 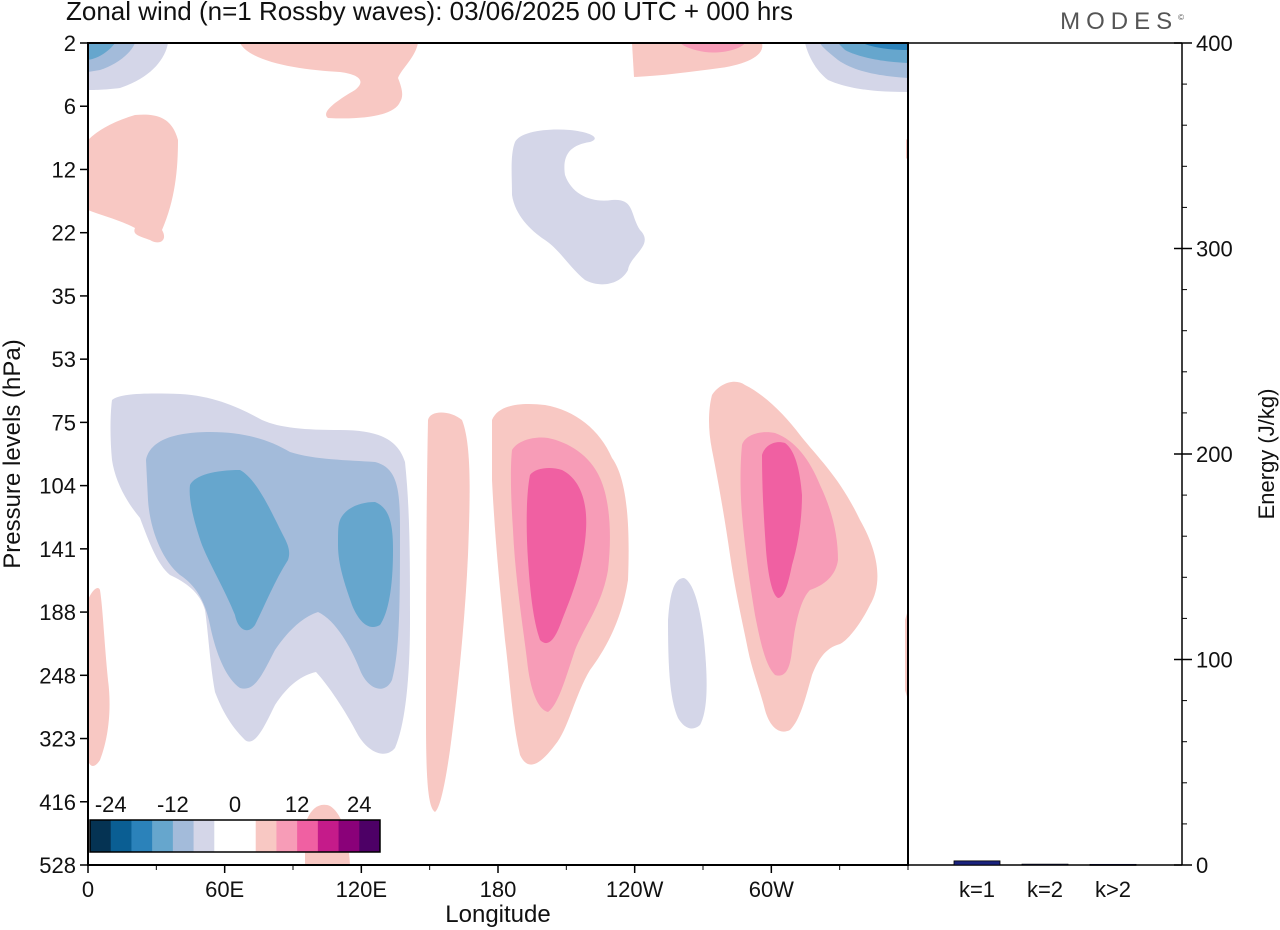 What do you see at coordinates (64, 233) in the screenshot?
I see `y-tick-label-22: 22` at bounding box center [64, 233].